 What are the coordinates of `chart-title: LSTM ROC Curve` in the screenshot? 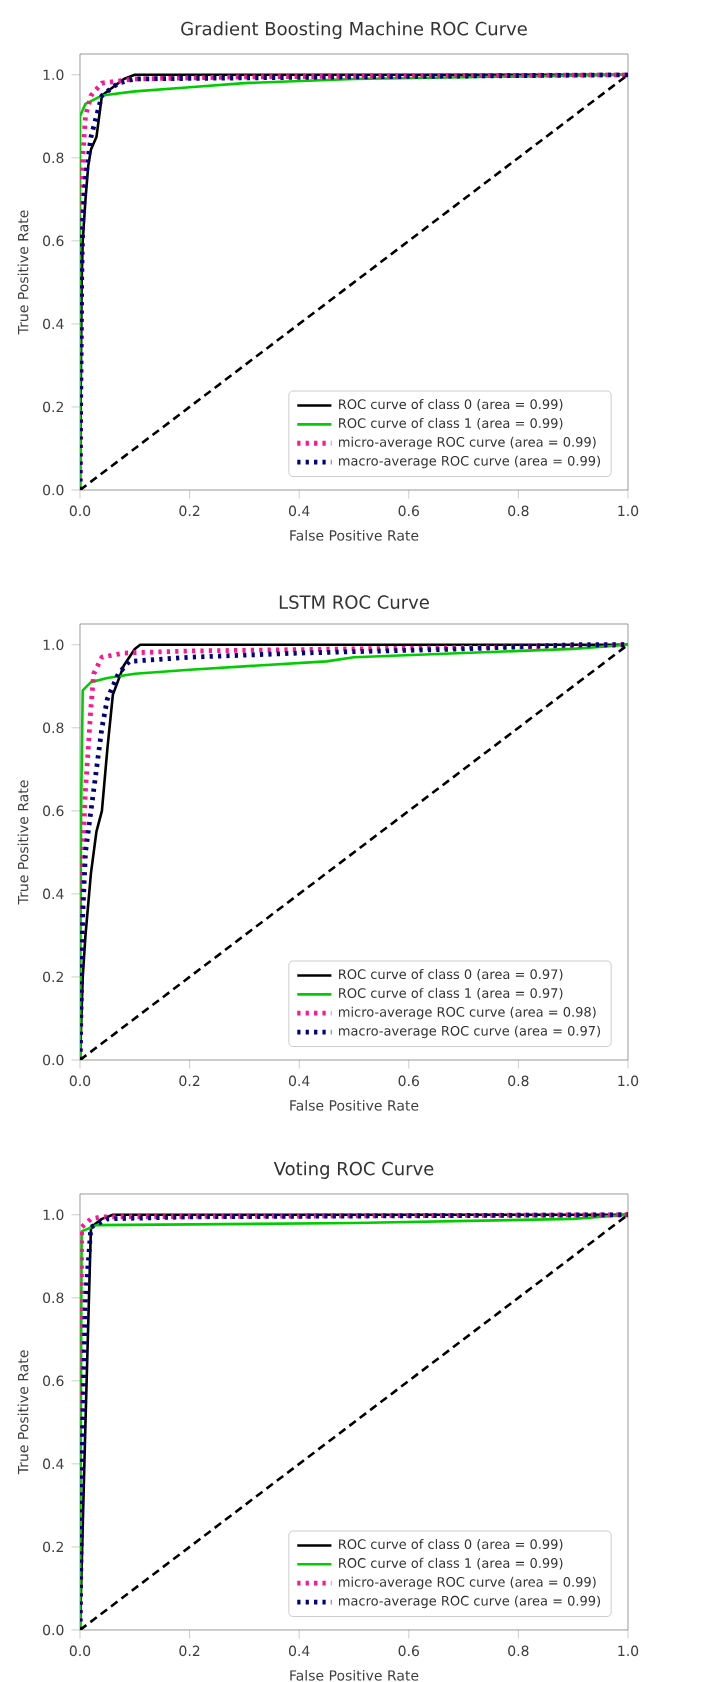 It's located at (354, 602).